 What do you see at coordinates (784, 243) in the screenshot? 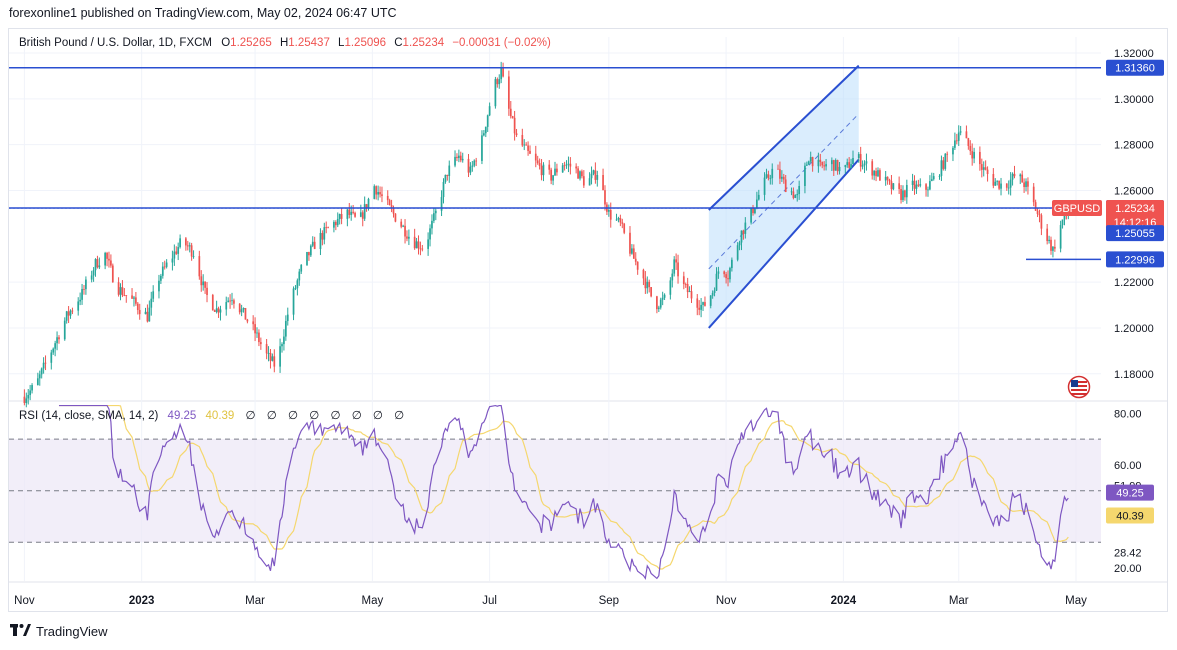
I see `channel-lower-line` at bounding box center [784, 243].